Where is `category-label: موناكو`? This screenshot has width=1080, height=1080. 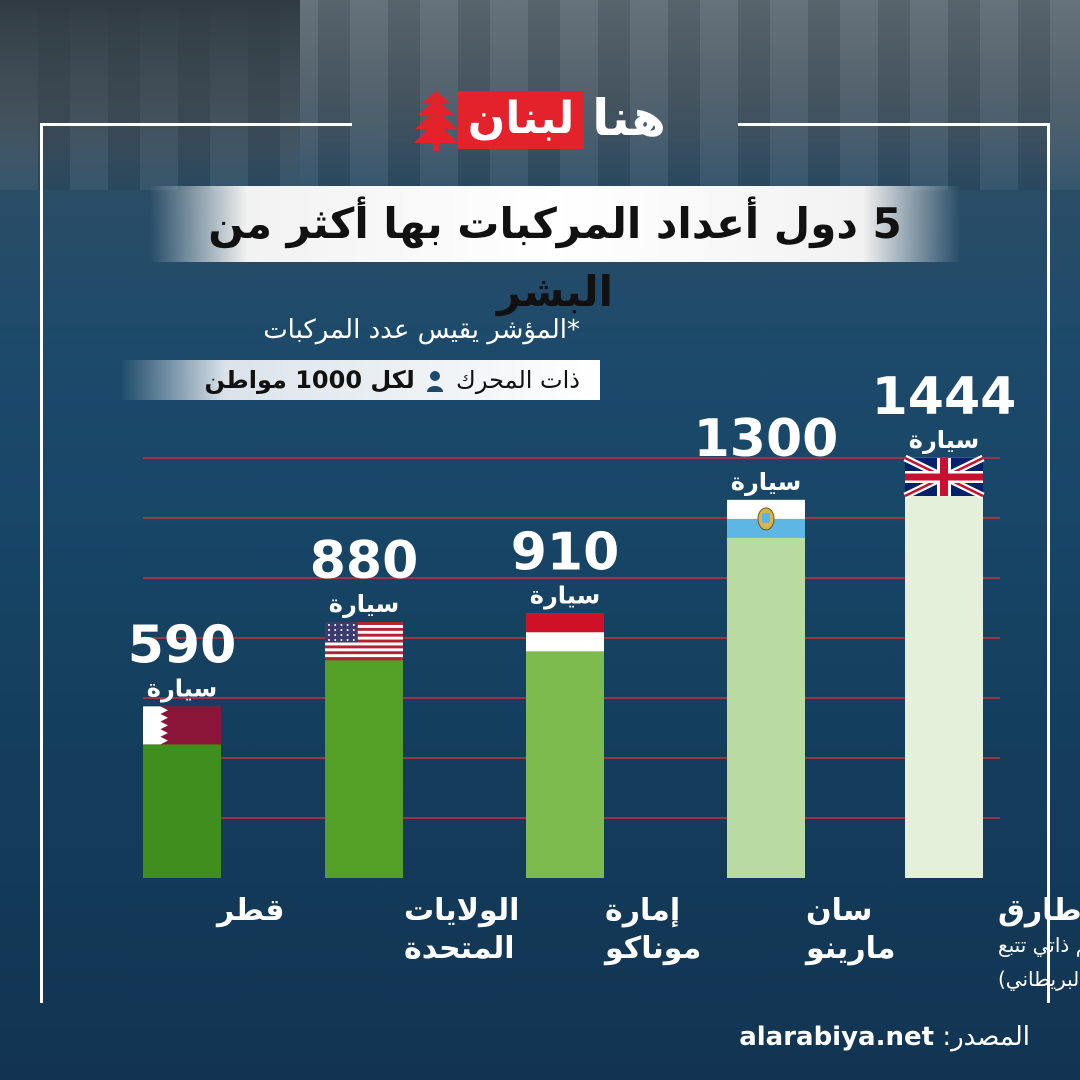 category-label: موناكو is located at coordinates (652, 948).